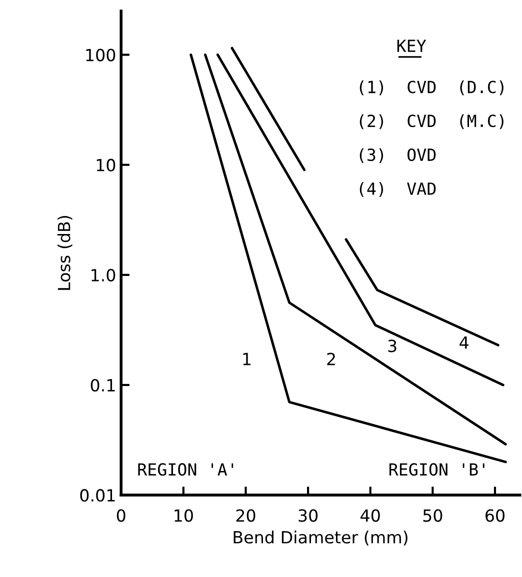  What do you see at coordinates (398, 156) in the screenshot?
I see `annotation: (3) OVD` at bounding box center [398, 156].